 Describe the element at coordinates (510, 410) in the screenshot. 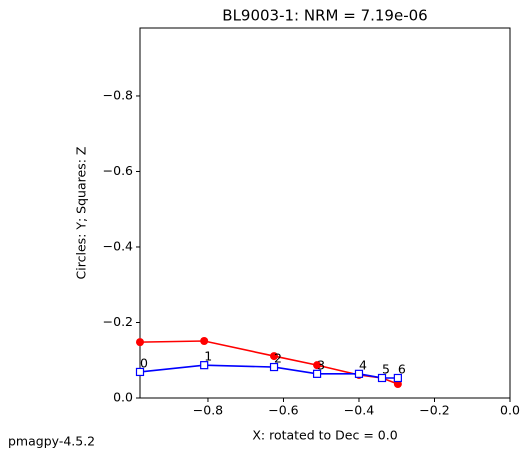

I see `x-tick-label: 0.0` at that location.